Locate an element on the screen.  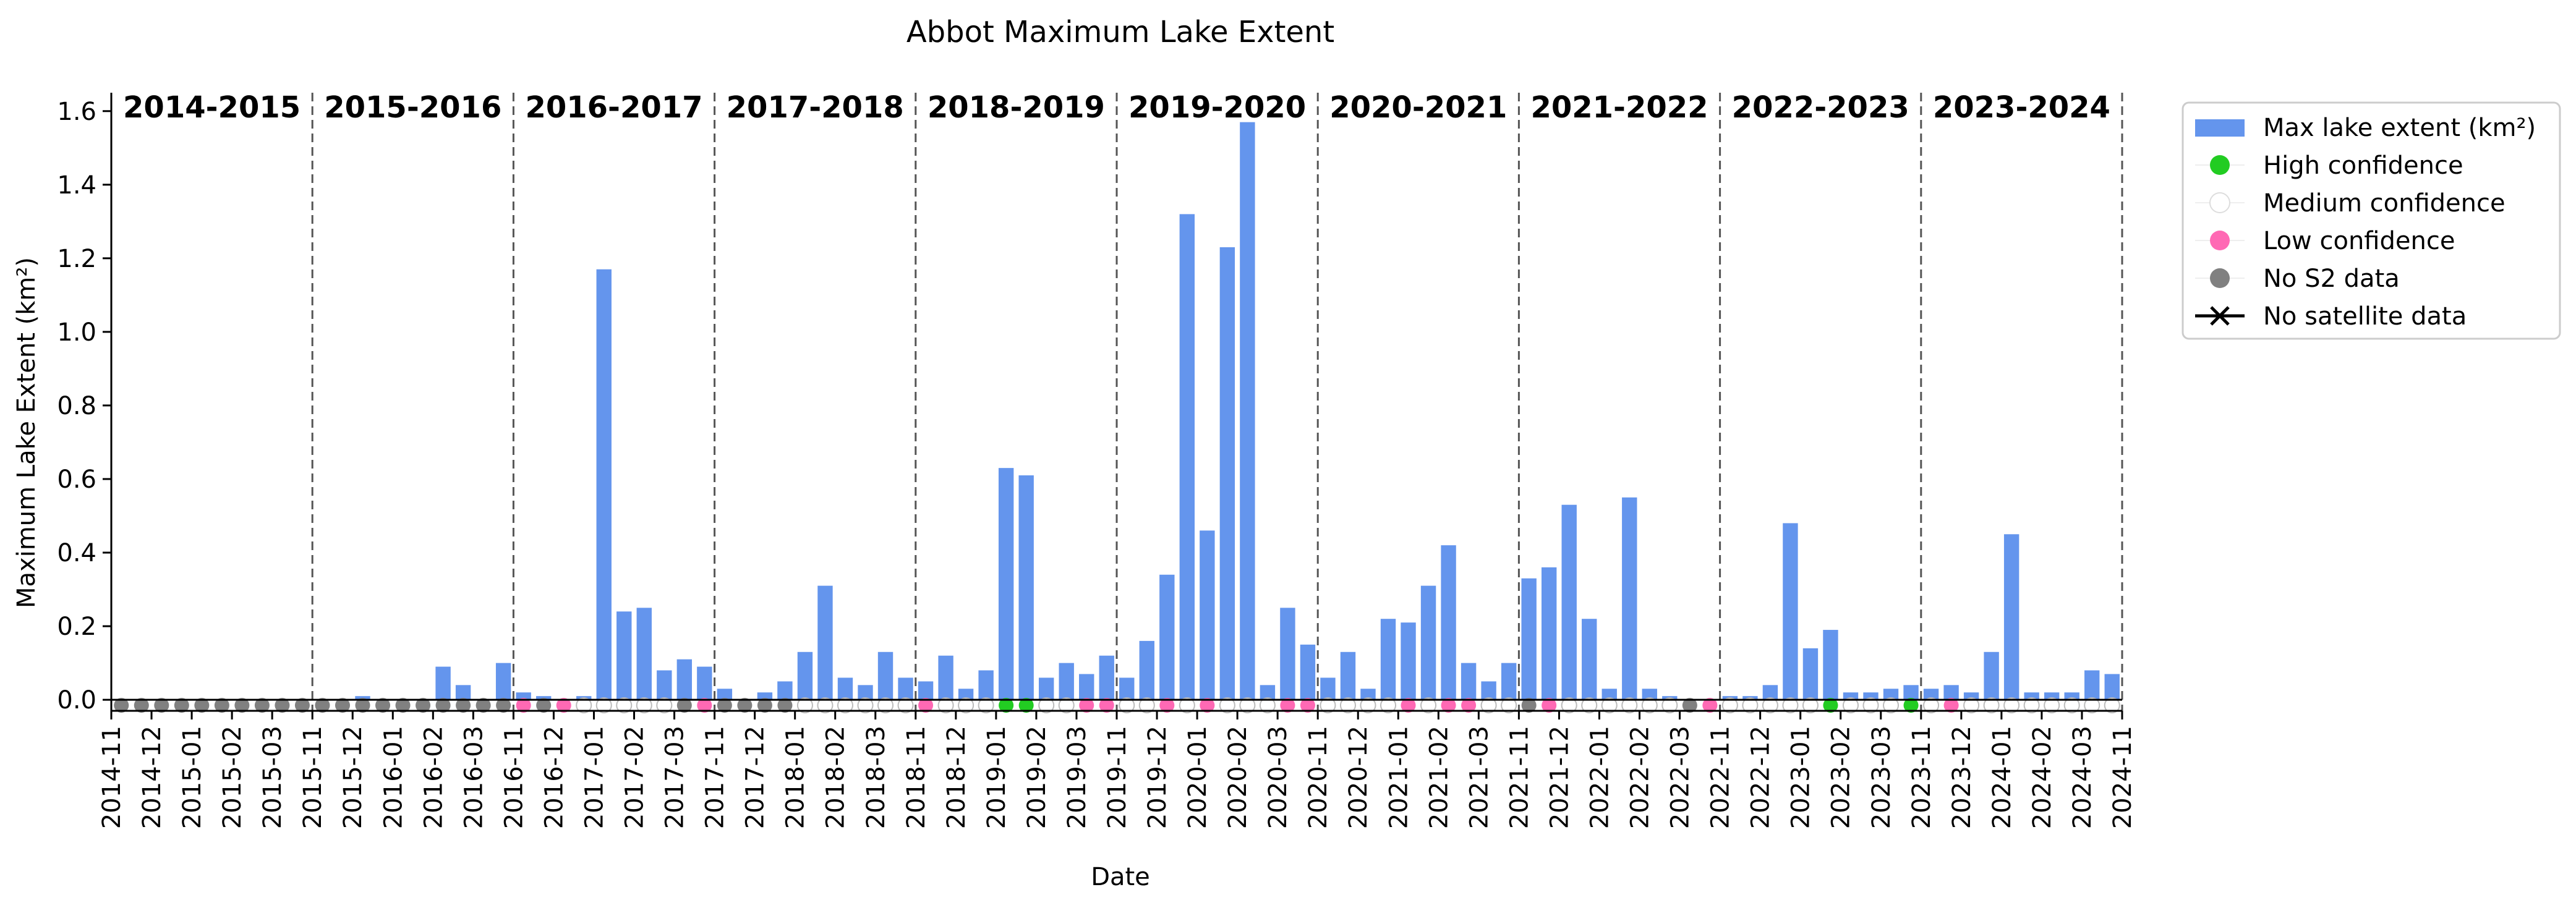
x-tick-label: 2016-02 is located at coordinates (433, 777).